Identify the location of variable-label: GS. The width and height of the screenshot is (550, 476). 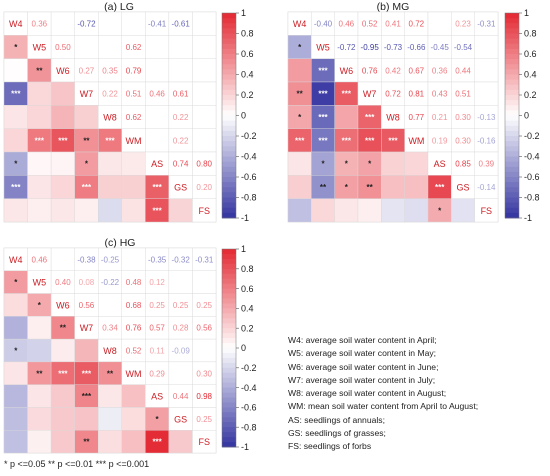
(180, 419).